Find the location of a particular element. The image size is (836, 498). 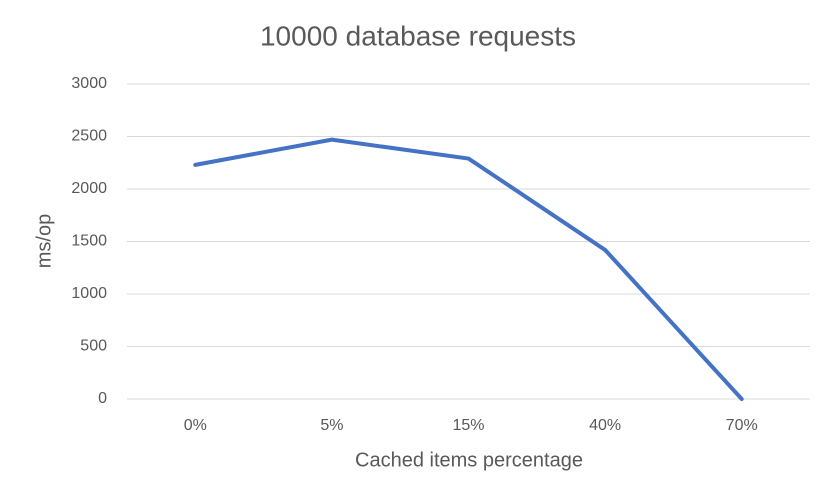

y-tick-label: 3000 is located at coordinates (89, 83).